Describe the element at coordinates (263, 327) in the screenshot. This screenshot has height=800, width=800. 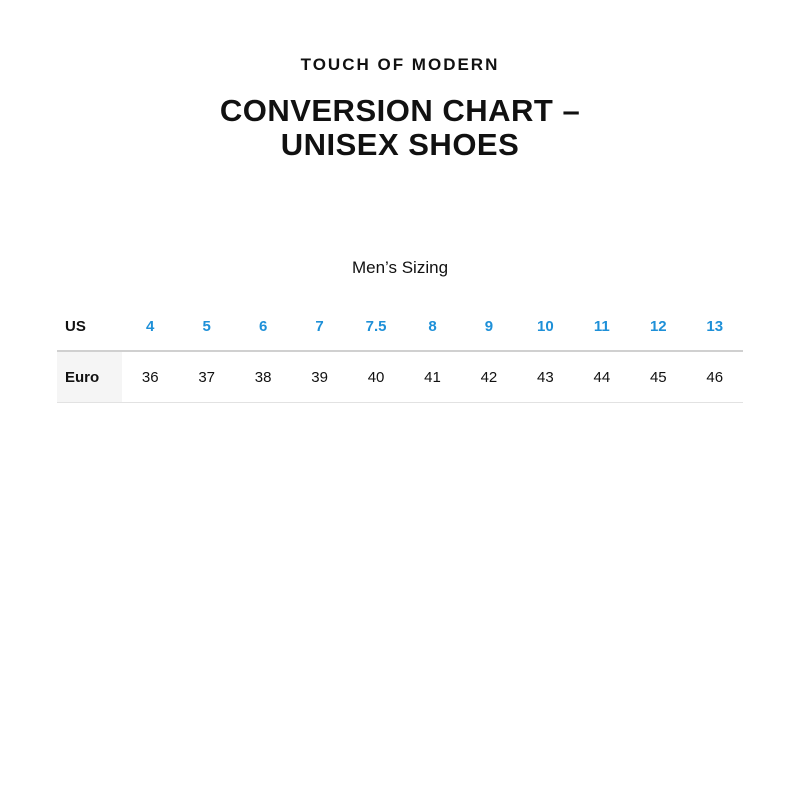
I see `size-cell: 6` at that location.